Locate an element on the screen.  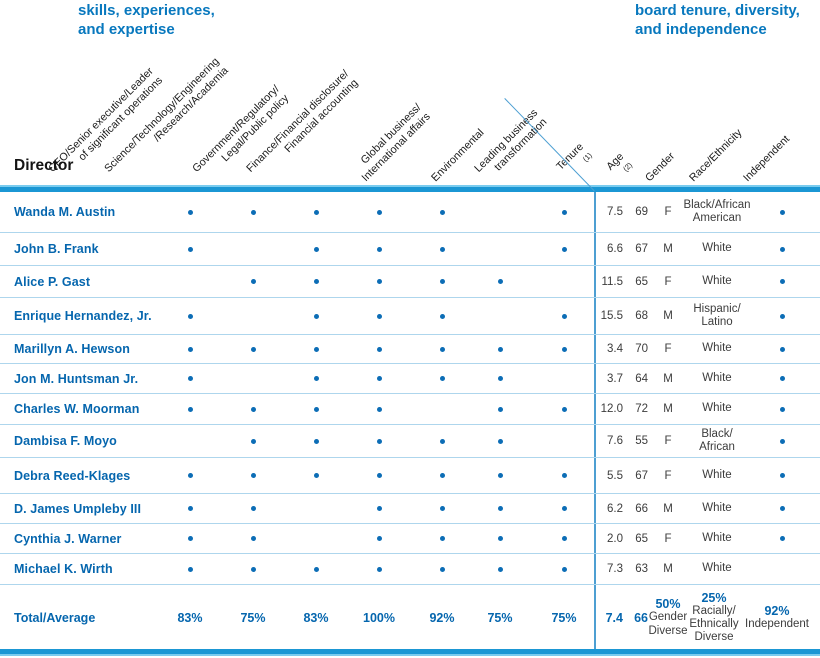
skills-heading-line1: skills, experiences, is located at coordinates (146, 10).